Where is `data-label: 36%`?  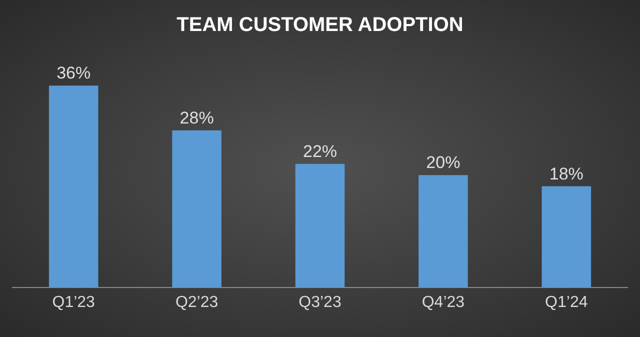 data-label: 36% is located at coordinates (73, 73).